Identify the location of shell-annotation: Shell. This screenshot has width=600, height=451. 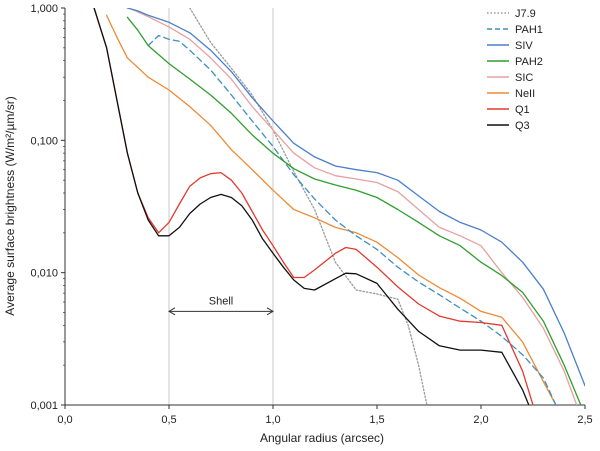
(221, 305).